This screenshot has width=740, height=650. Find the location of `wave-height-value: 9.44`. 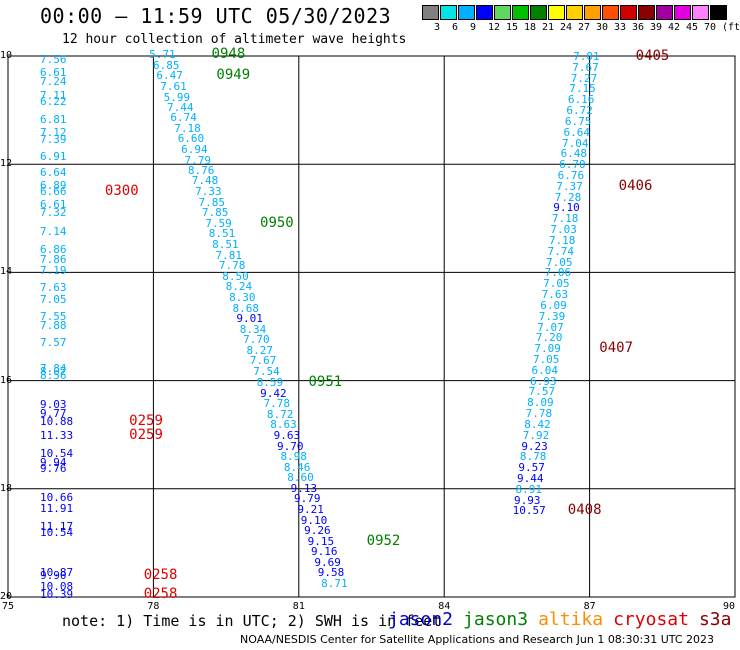

wave-height-value: 9.44 is located at coordinates (530, 478).